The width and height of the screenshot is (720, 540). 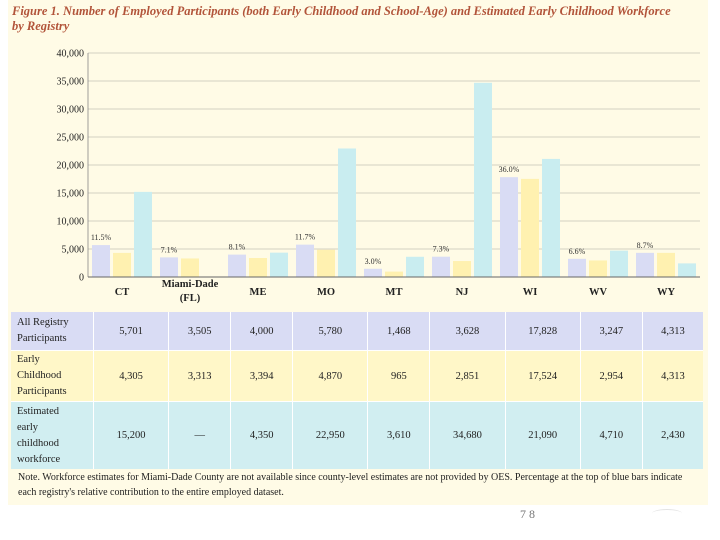 What do you see at coordinates (27, 427) in the screenshot?
I see `row-label-line: early` at bounding box center [27, 427].